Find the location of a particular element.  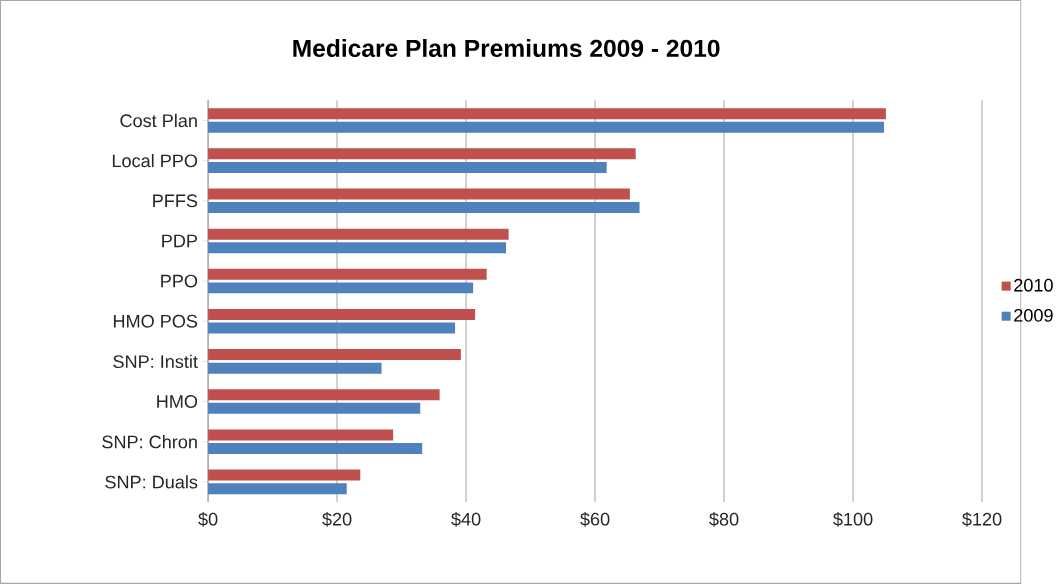

x-tick-label: $80 is located at coordinates (724, 519).